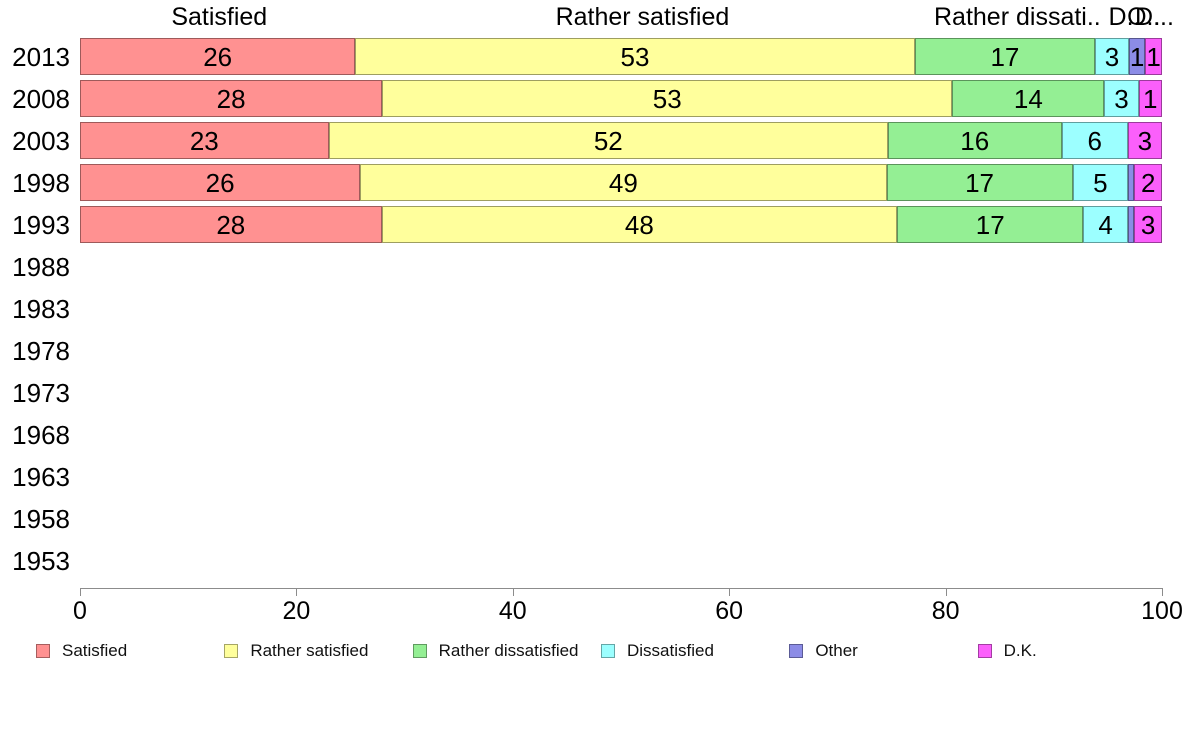  What do you see at coordinates (945, 611) in the screenshot?
I see `x-axis-tick-label: 80` at bounding box center [945, 611].